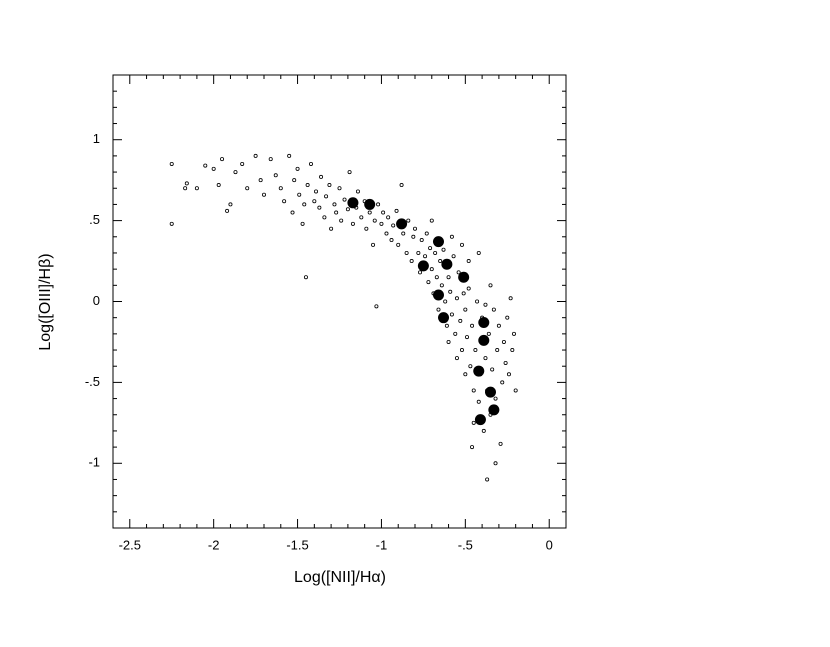 This screenshot has height=647, width=830. Describe the element at coordinates (382, 544) in the screenshot. I see `x-tick-label: -1` at that location.